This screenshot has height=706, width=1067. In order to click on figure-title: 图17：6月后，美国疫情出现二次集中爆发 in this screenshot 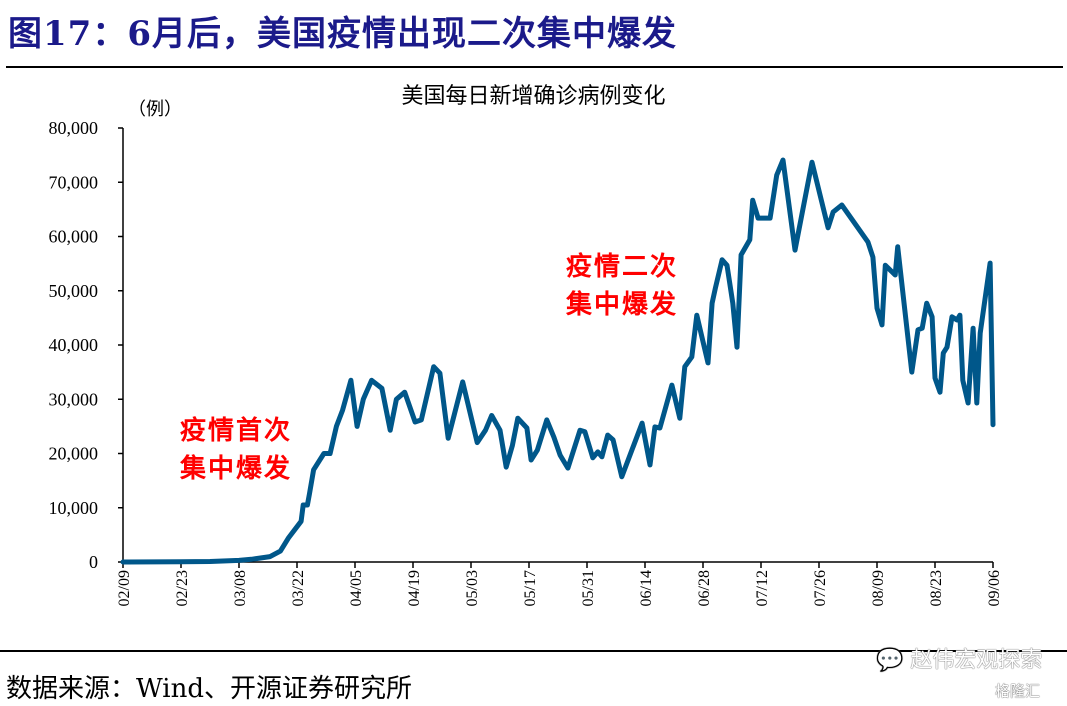, I will do `click(342, 34)`.